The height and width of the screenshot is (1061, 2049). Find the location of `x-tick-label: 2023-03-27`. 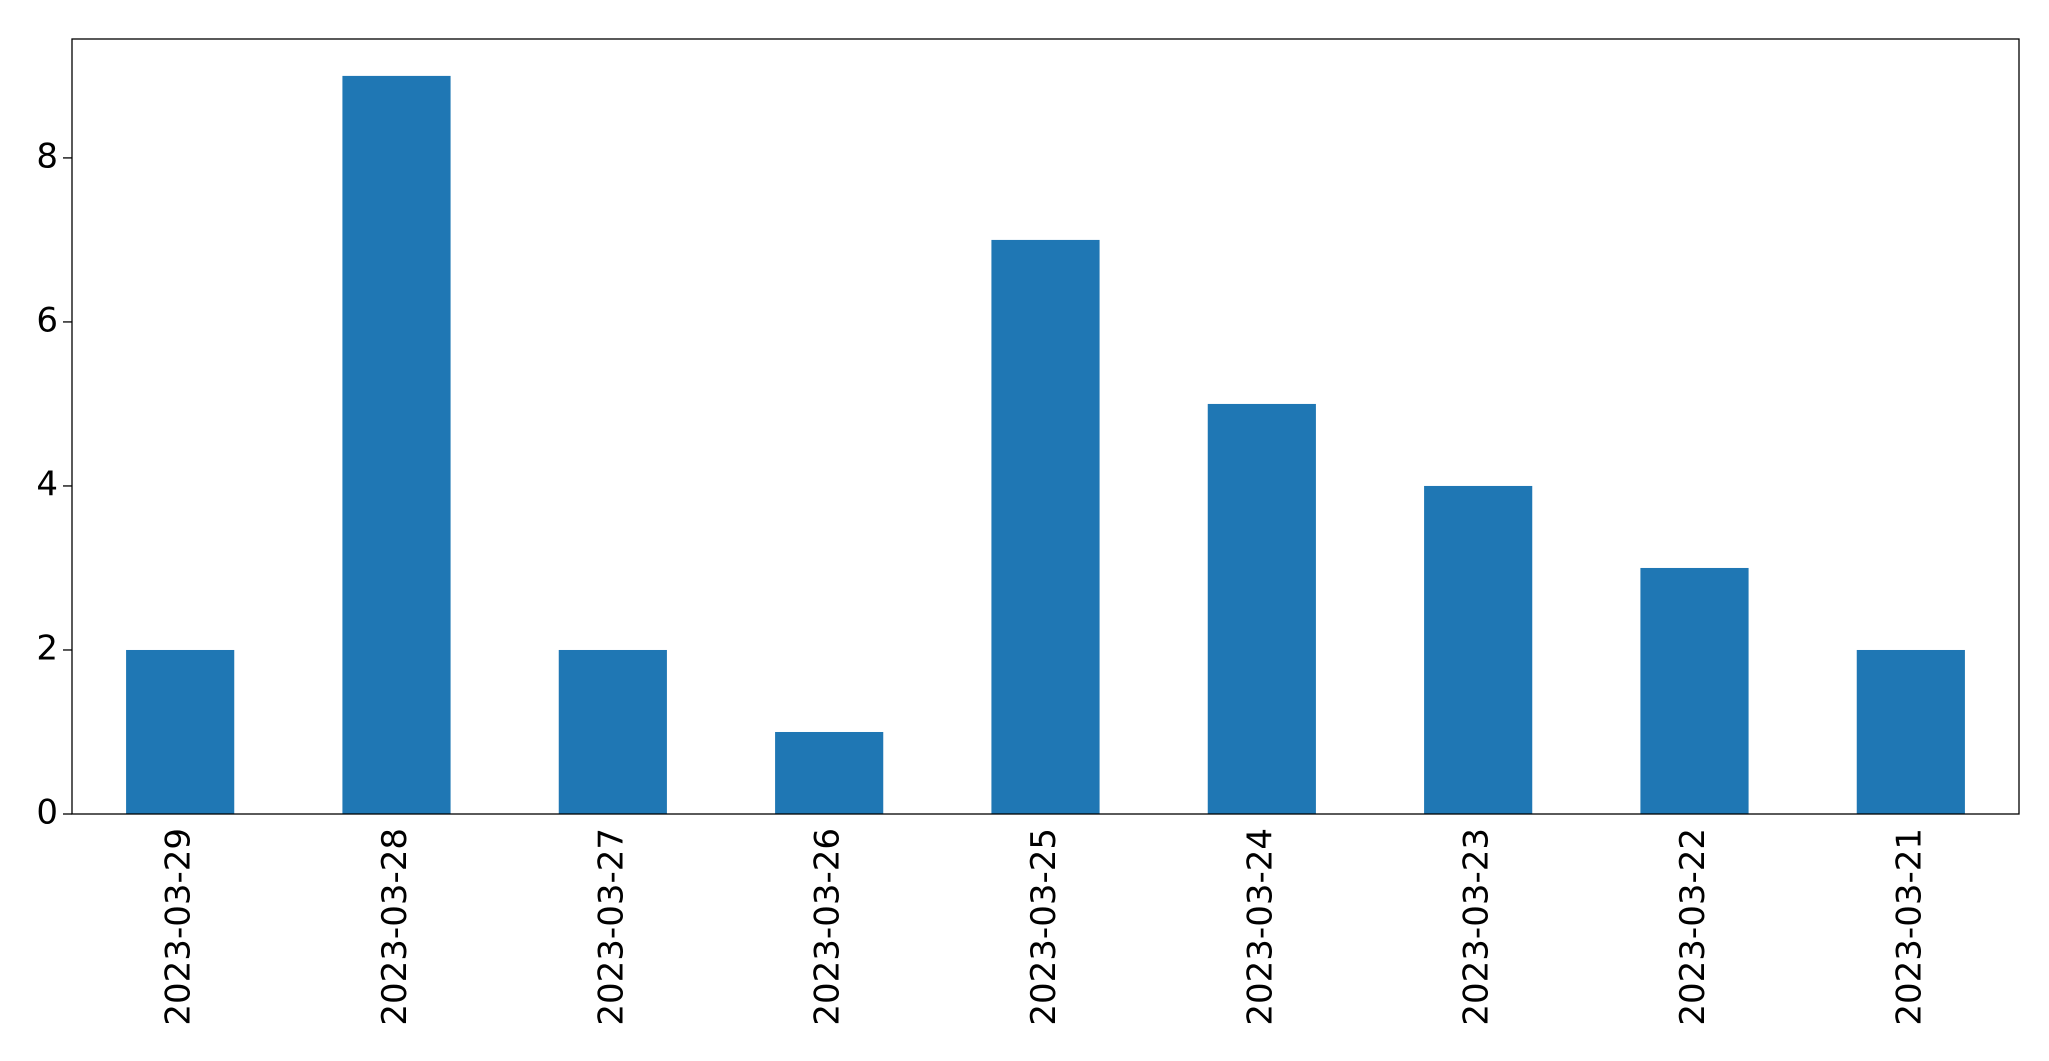

x-tick-label: 2023-03-27 is located at coordinates (611, 927).